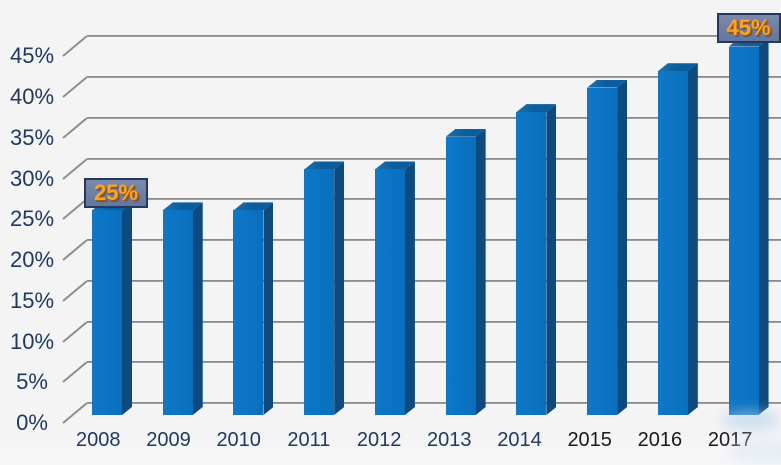 The image size is (781, 465). I want to click on y-axis-label: 30%, so click(32, 178).